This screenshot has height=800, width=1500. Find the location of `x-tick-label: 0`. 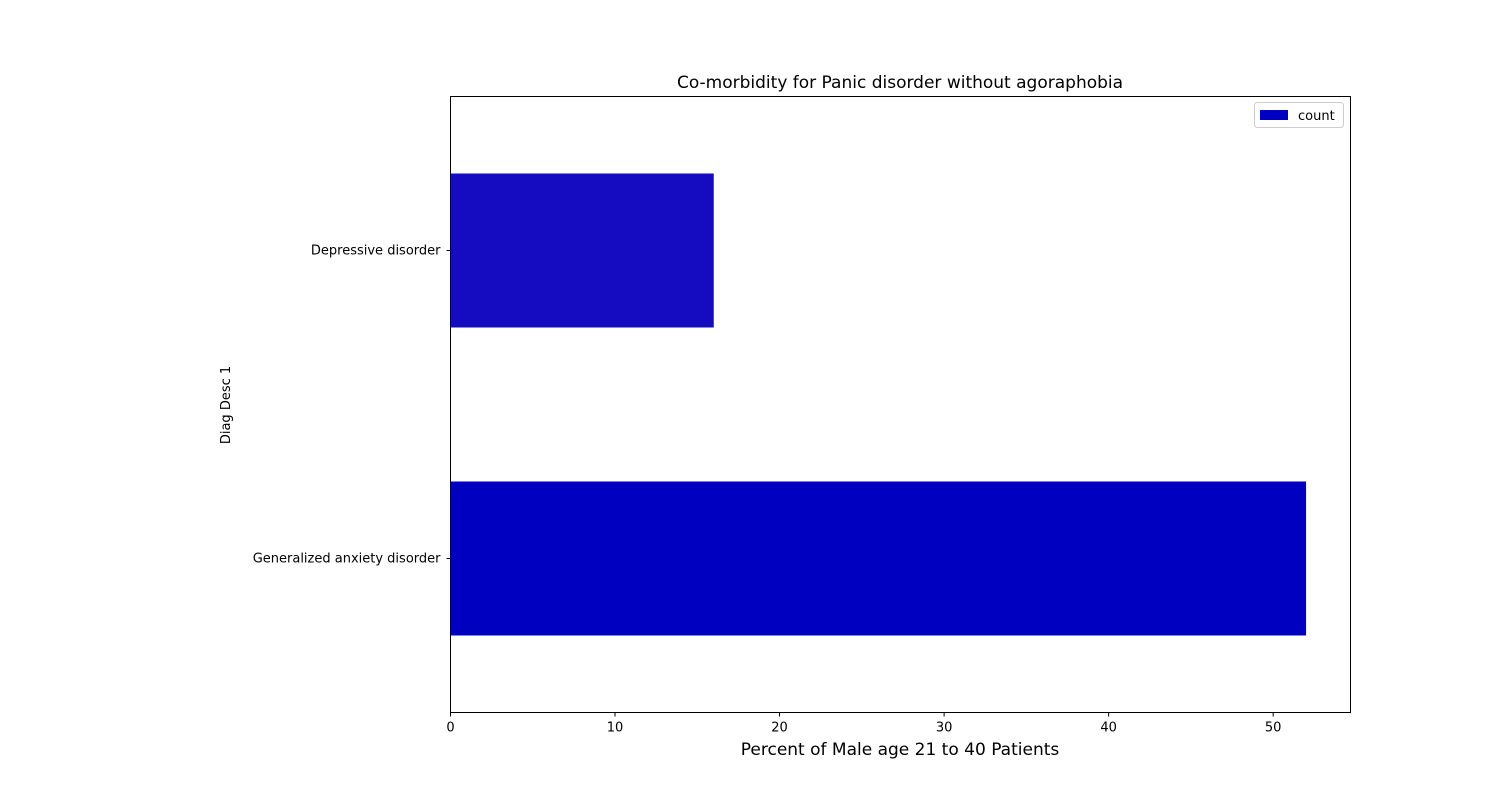

x-tick-label: 0 is located at coordinates (450, 728).